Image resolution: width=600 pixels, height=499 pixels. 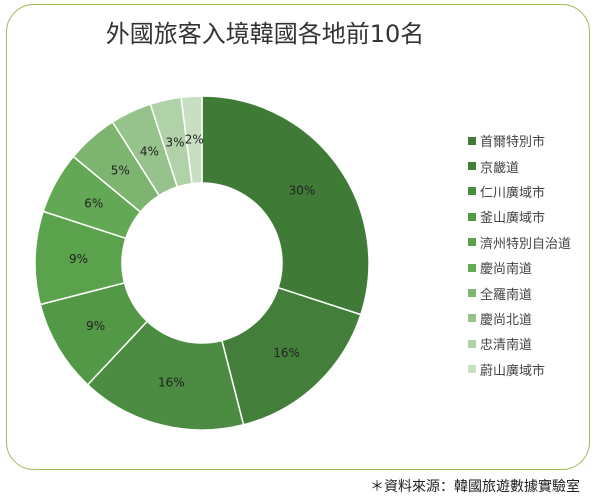 What do you see at coordinates (513, 371) in the screenshot?
I see `legend-label: 蔚山廣域市` at bounding box center [513, 371].